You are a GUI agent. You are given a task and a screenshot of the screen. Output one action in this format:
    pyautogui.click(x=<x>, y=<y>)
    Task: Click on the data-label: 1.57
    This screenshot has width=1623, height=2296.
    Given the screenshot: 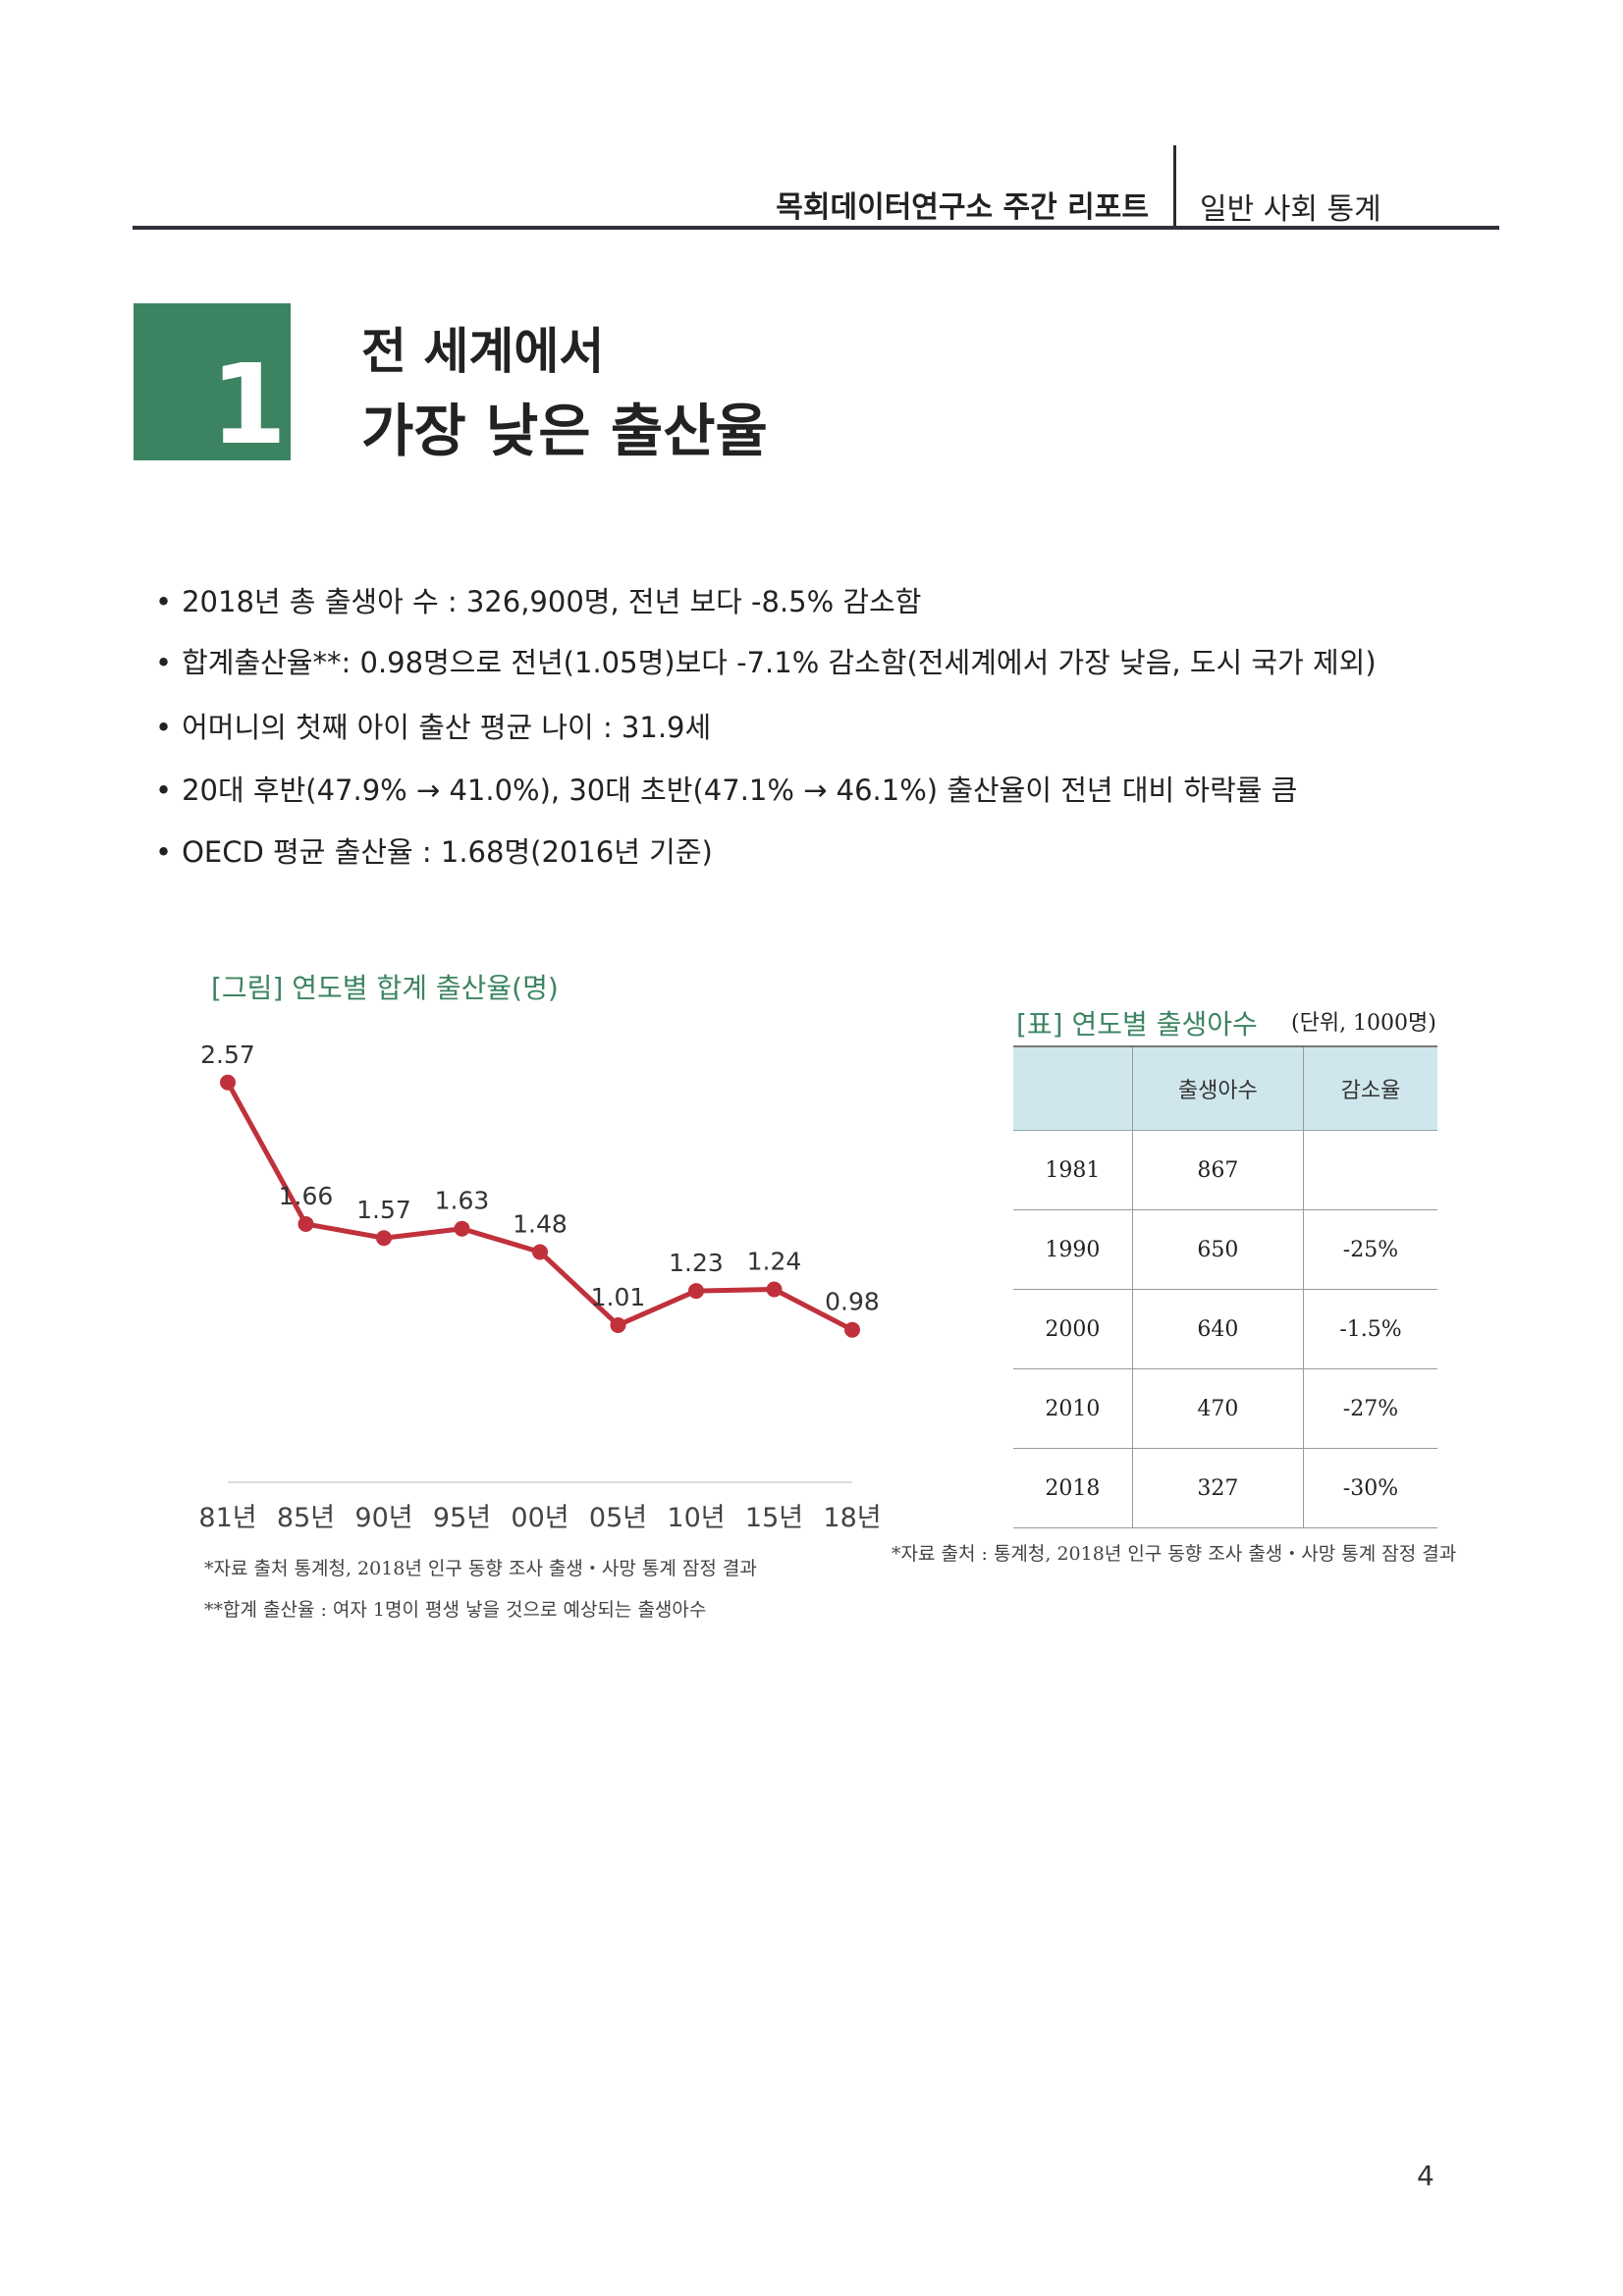 What is the action you would take?
    pyautogui.click(x=383, y=1210)
    